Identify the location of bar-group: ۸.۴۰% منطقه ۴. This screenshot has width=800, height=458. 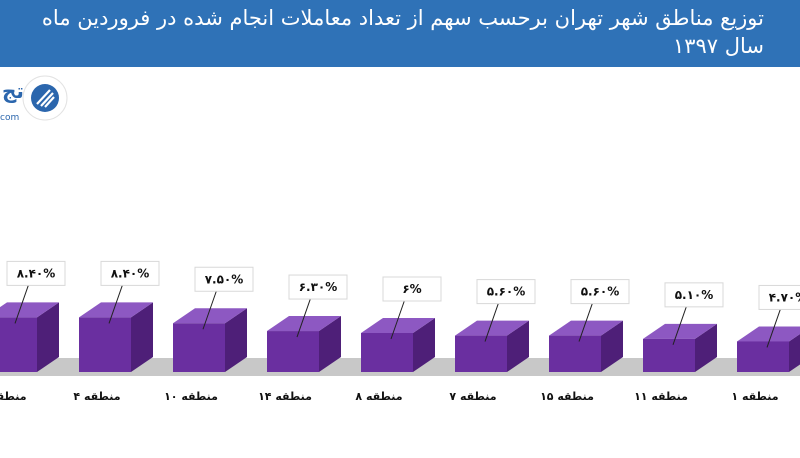
(116, 331).